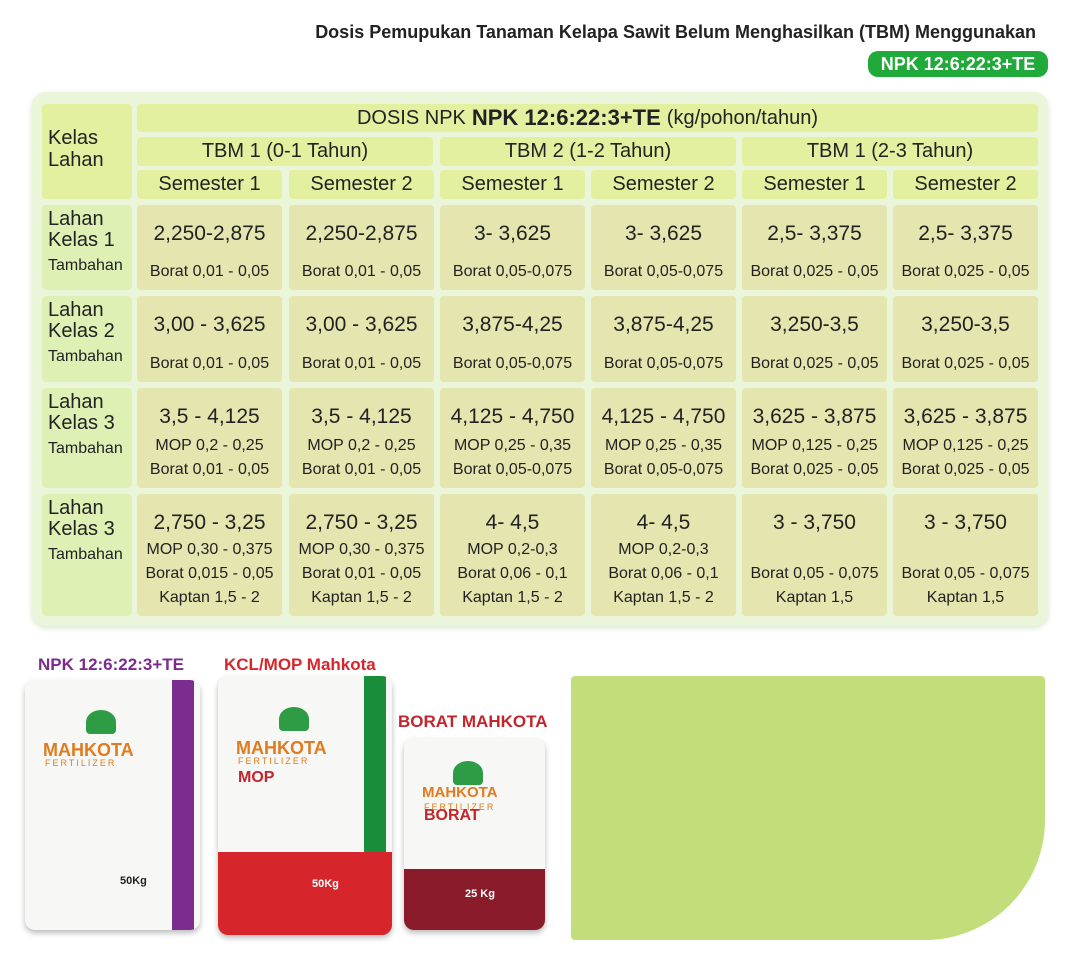 The height and width of the screenshot is (976, 1080). I want to click on dose-extra: MOP 0,25 - 0,35, so click(512, 445).